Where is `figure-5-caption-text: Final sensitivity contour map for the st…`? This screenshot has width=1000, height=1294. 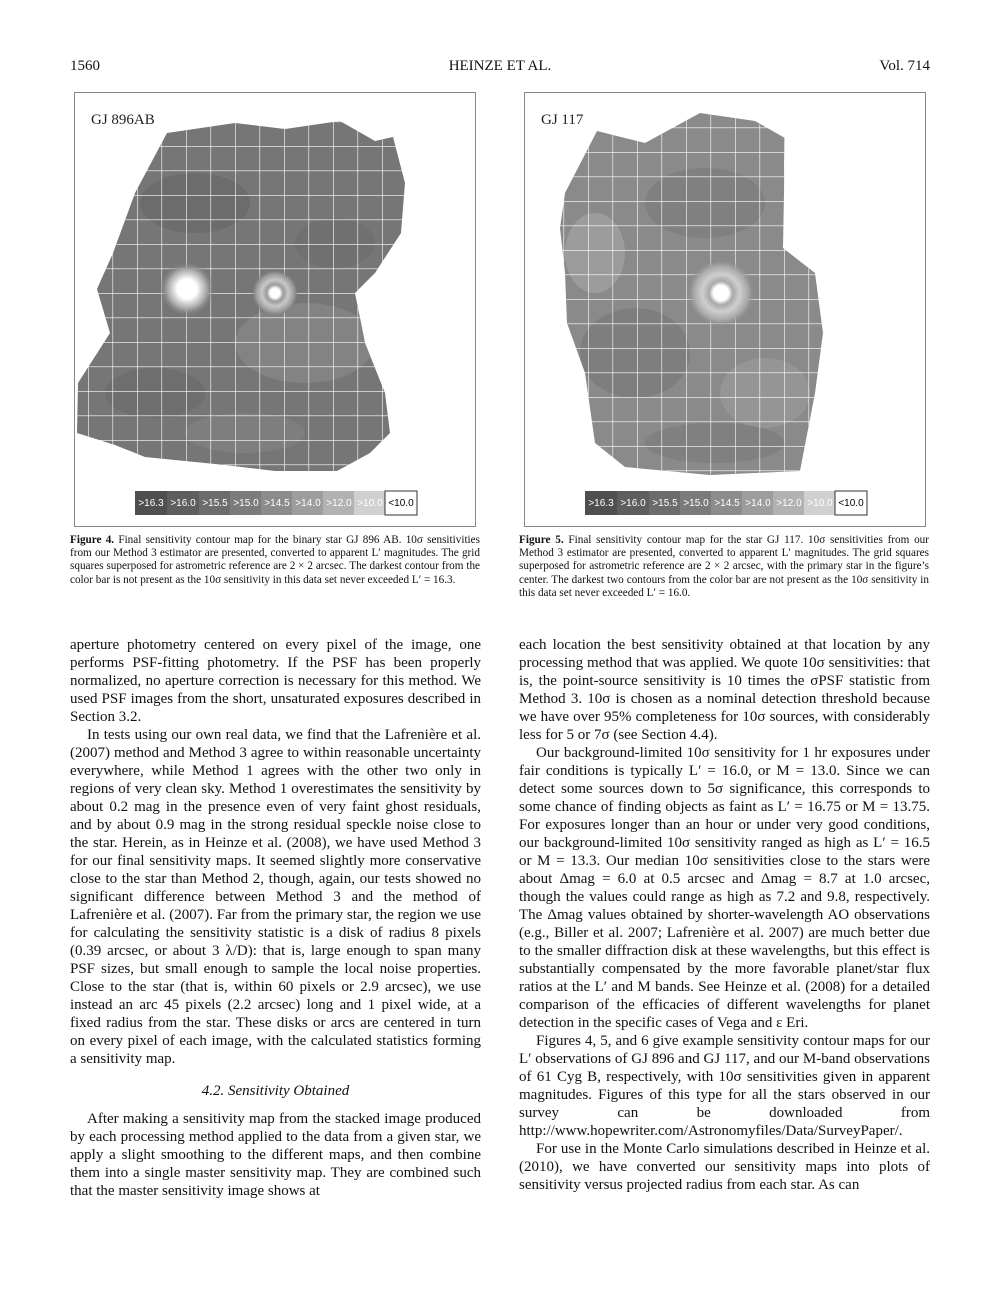 figure-5-caption-text: Final sensitivity contour map for the st… is located at coordinates (724, 566).